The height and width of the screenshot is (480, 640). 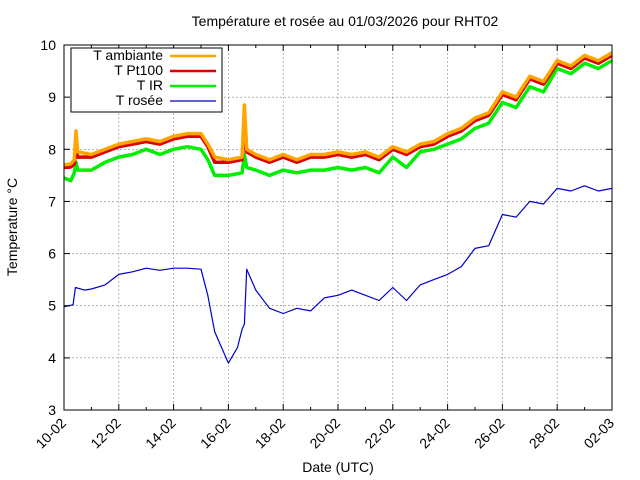 What do you see at coordinates (52, 254) in the screenshot?
I see `y-tick-label: 6` at bounding box center [52, 254].